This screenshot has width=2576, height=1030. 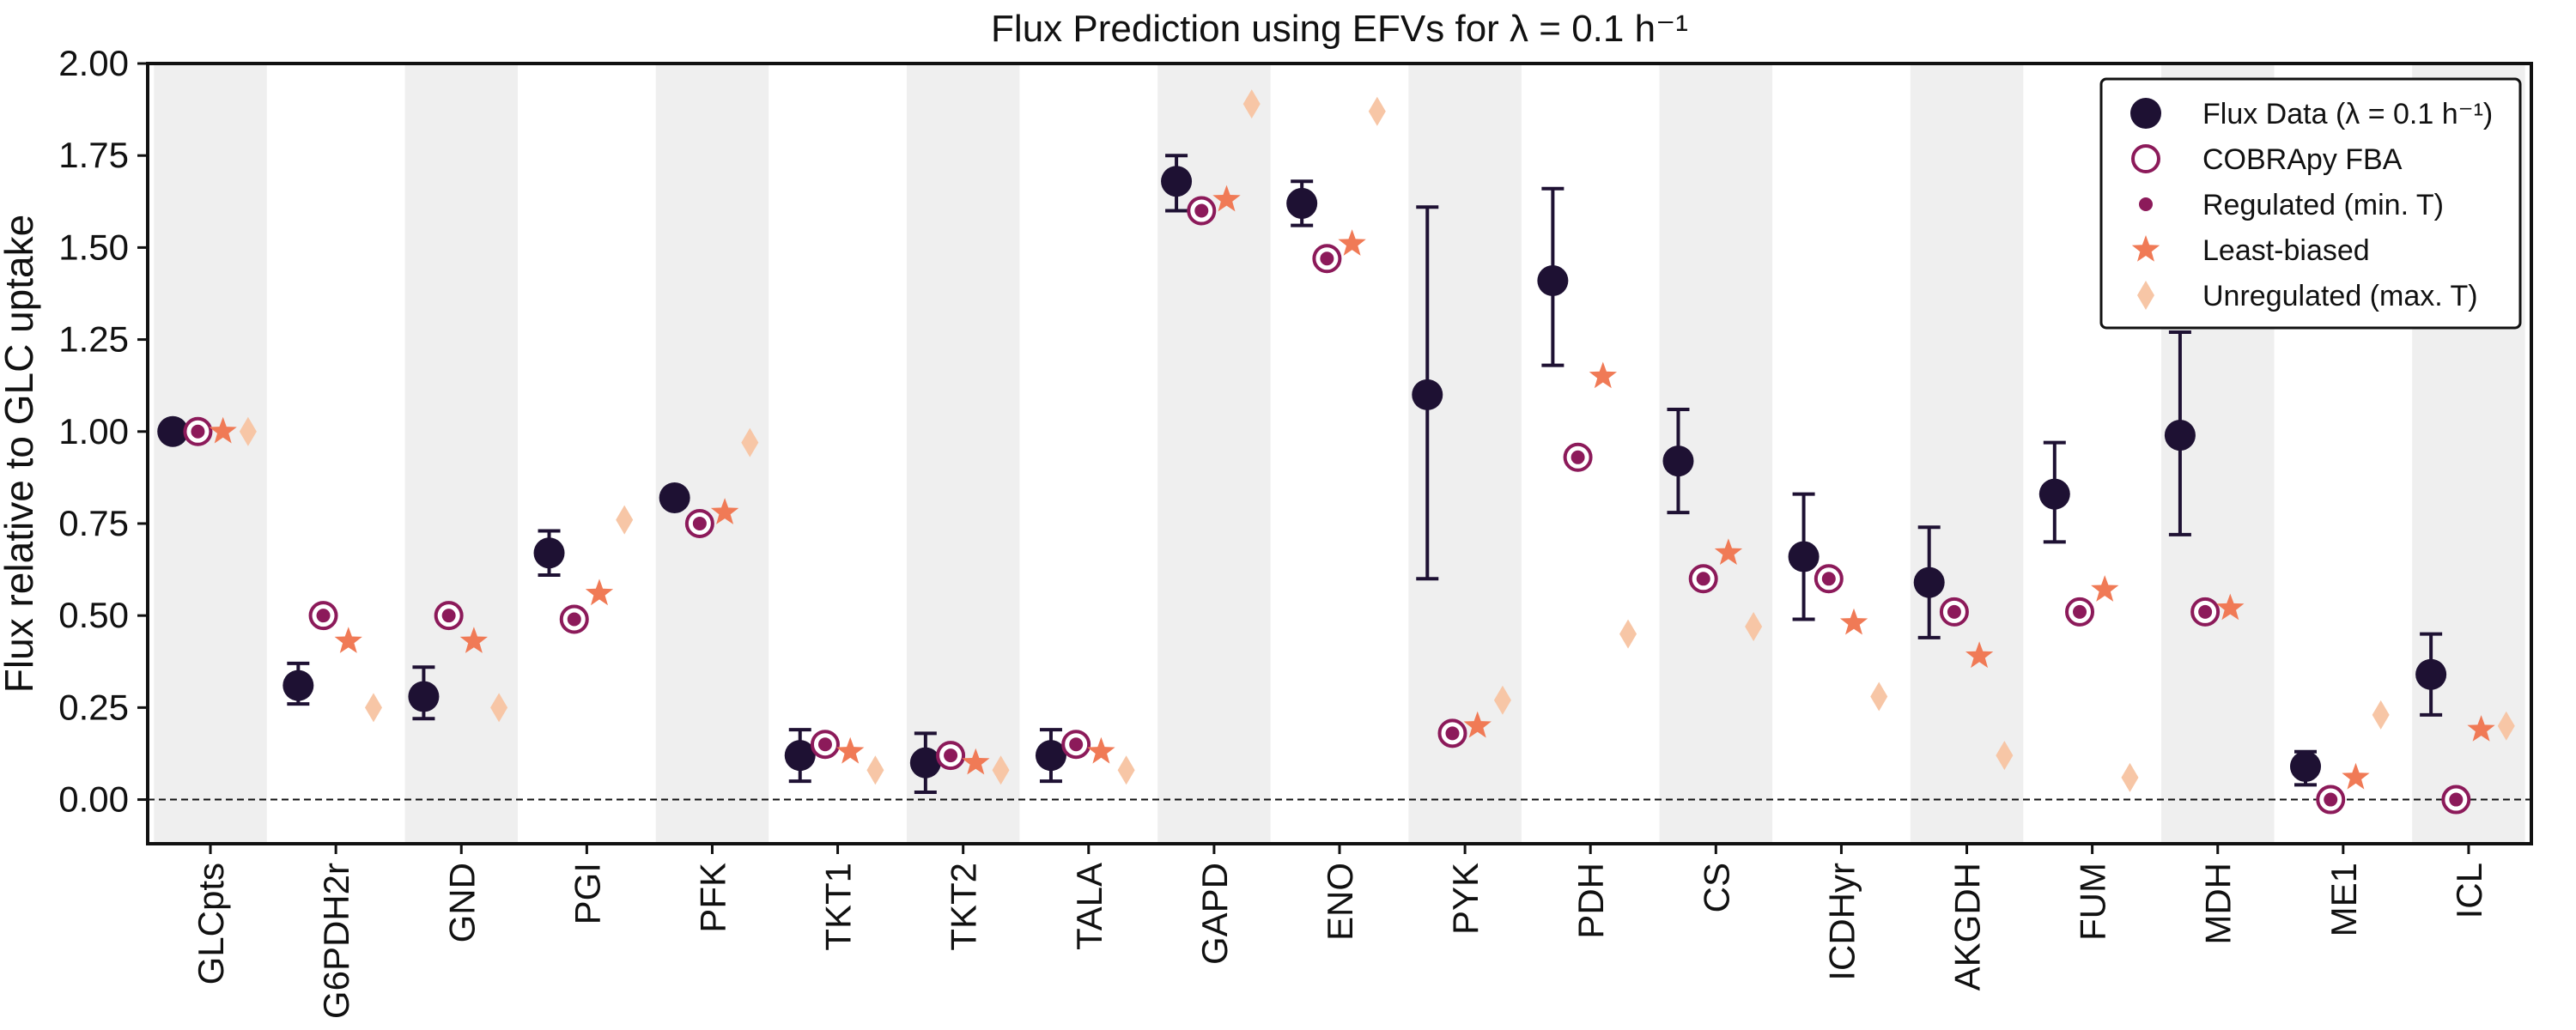 I want to click on point-filled-circle-CS, so click(x=1678, y=461).